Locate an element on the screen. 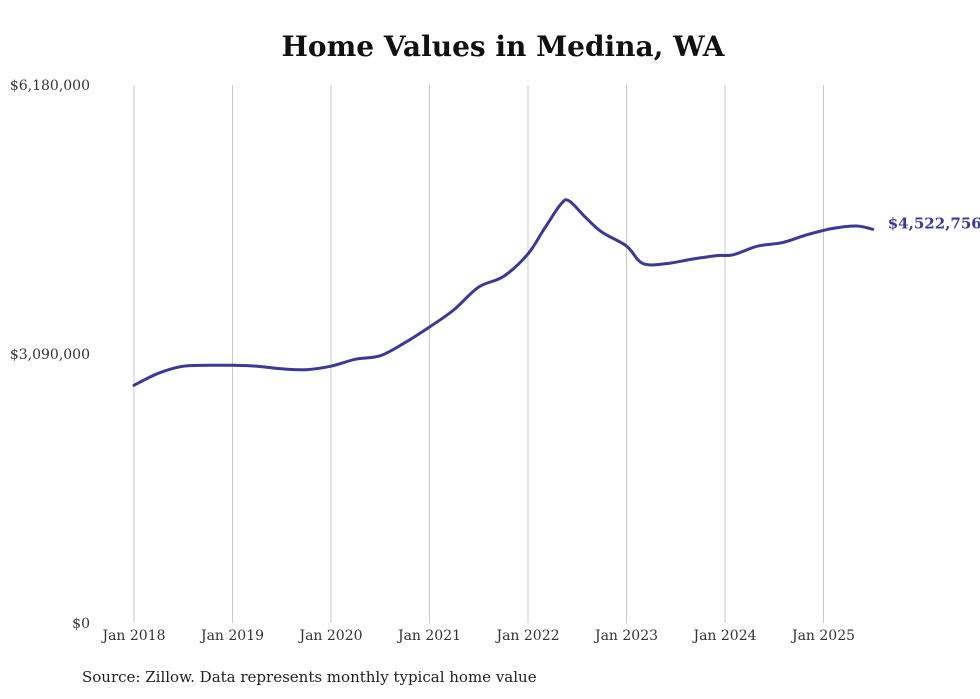 Image resolution: width=980 pixels, height=699 pixels. end-value-label: $4,522,756 is located at coordinates (934, 223).